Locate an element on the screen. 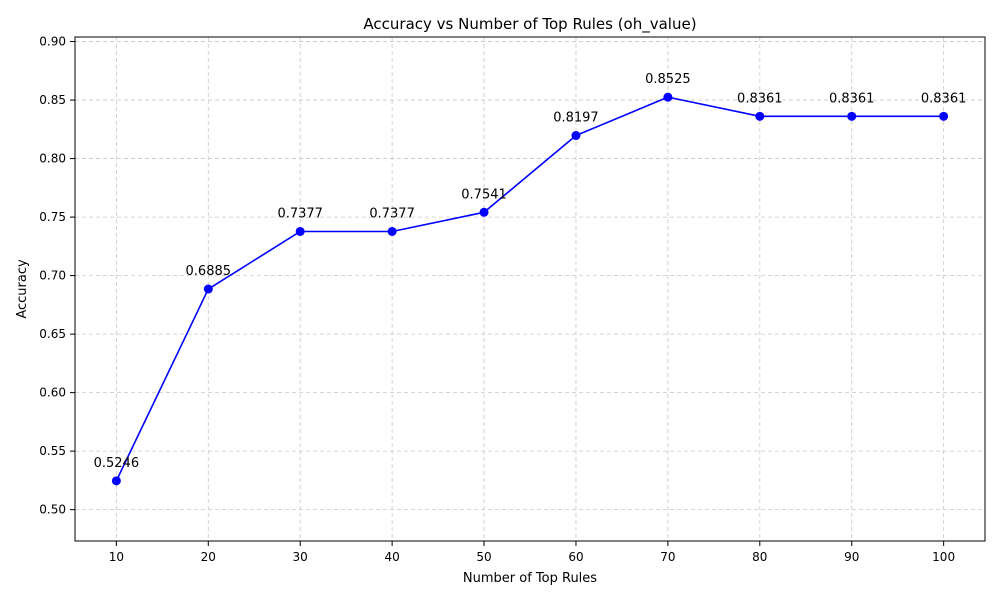 The height and width of the screenshot is (600, 1000). y-tick-label: 0.85 is located at coordinates (52, 100).